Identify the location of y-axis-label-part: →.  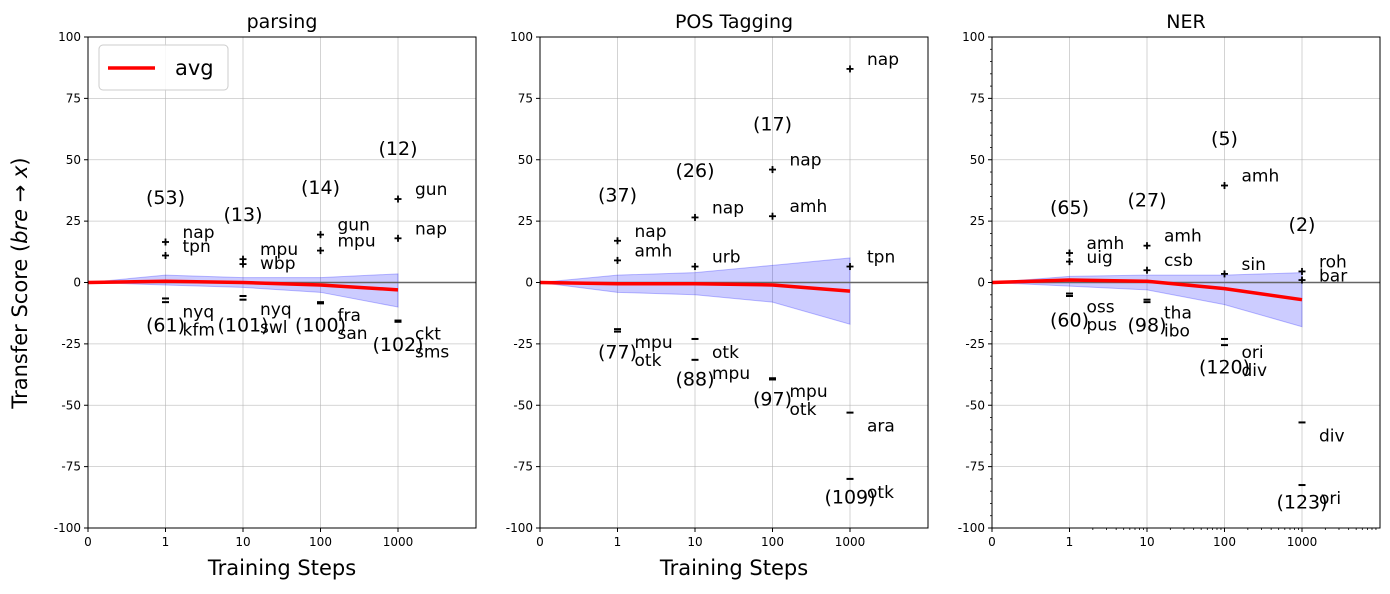
(20, 193).